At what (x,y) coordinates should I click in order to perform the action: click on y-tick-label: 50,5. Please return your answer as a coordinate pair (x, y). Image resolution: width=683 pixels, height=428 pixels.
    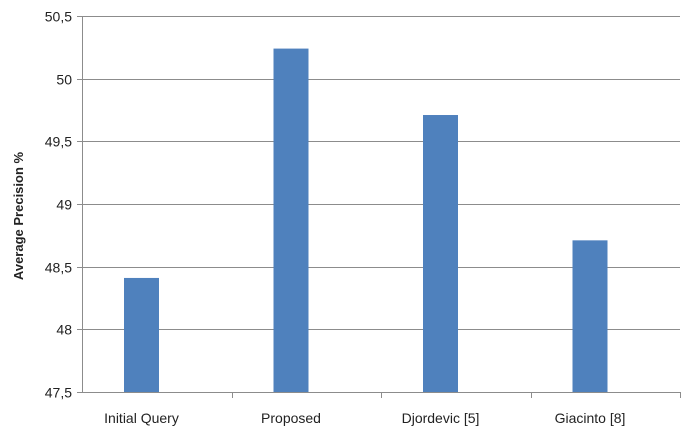
    Looking at the image, I should click on (58, 17).